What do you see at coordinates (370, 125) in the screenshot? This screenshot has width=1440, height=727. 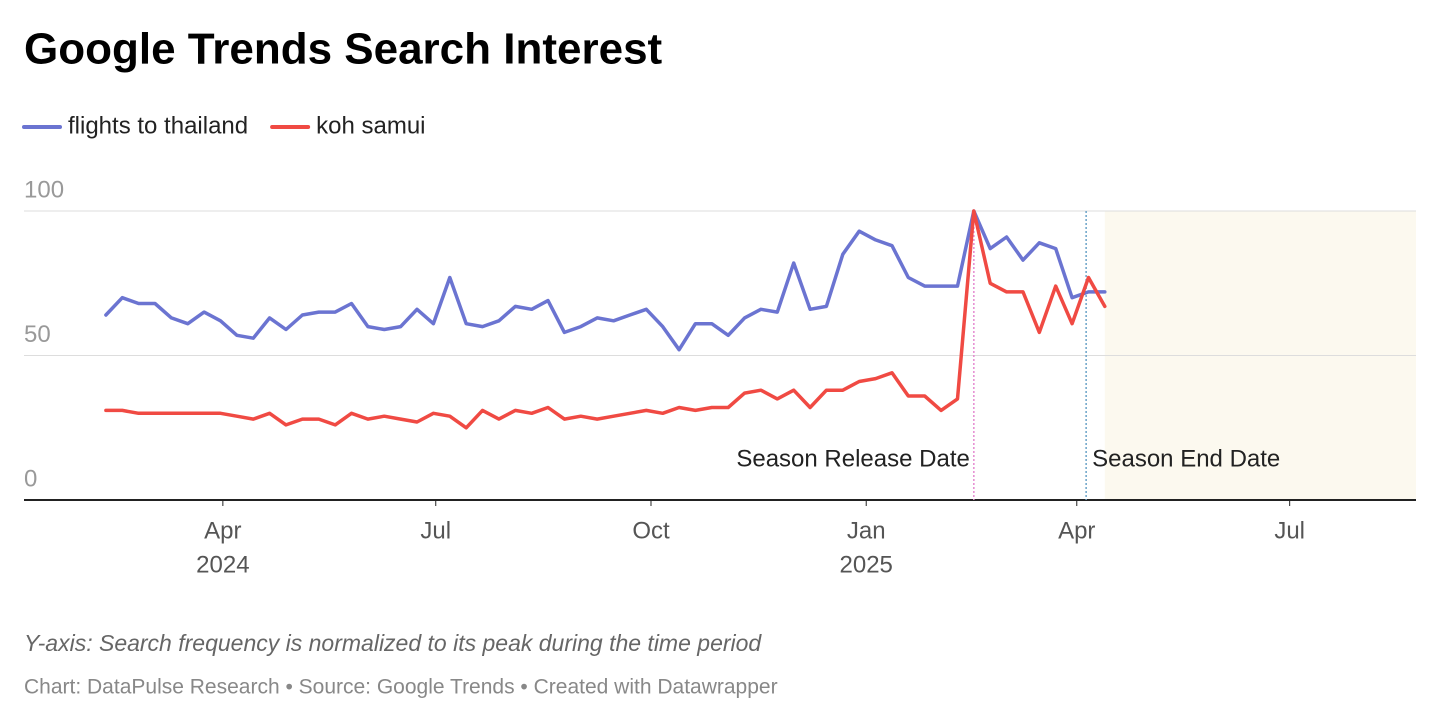 I see `legend-label: koh samui` at bounding box center [370, 125].